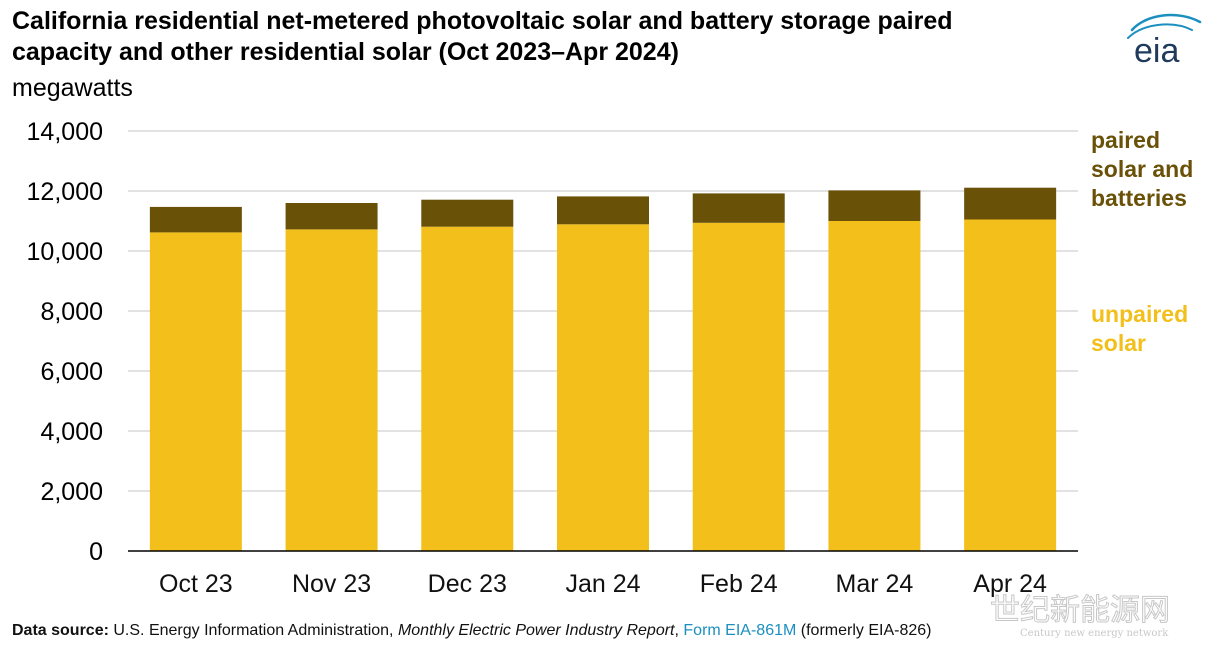  I want to click on legend-label-paired: paired, so click(1125, 140).